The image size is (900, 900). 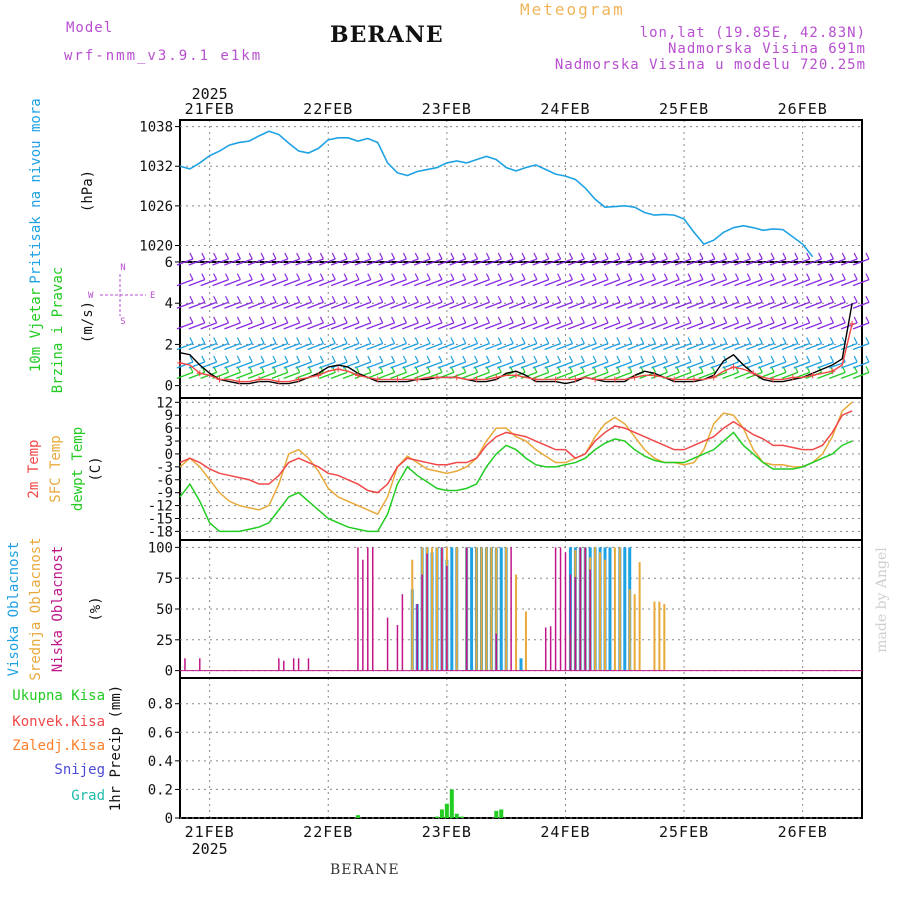 What do you see at coordinates (614, 609) in the screenshot?
I see `cloud-mid-bar` at bounding box center [614, 609].